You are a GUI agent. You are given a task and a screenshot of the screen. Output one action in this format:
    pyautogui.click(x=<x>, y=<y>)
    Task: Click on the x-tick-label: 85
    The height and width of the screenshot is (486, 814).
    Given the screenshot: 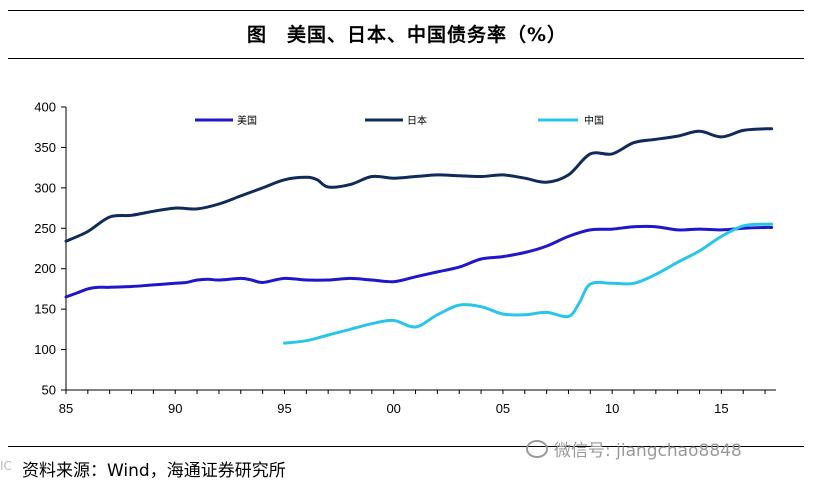 What is the action you would take?
    pyautogui.click(x=66, y=408)
    